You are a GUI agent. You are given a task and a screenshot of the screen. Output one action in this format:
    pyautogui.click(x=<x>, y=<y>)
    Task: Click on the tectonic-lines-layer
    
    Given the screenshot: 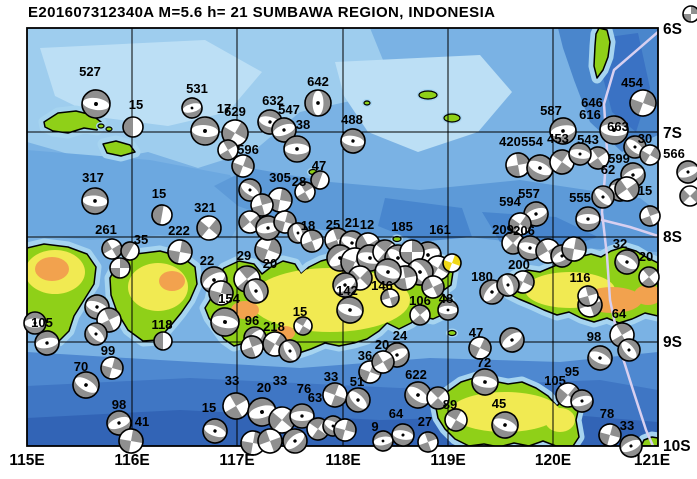 What is the action you would take?
    pyautogui.click(x=627, y=238)
    